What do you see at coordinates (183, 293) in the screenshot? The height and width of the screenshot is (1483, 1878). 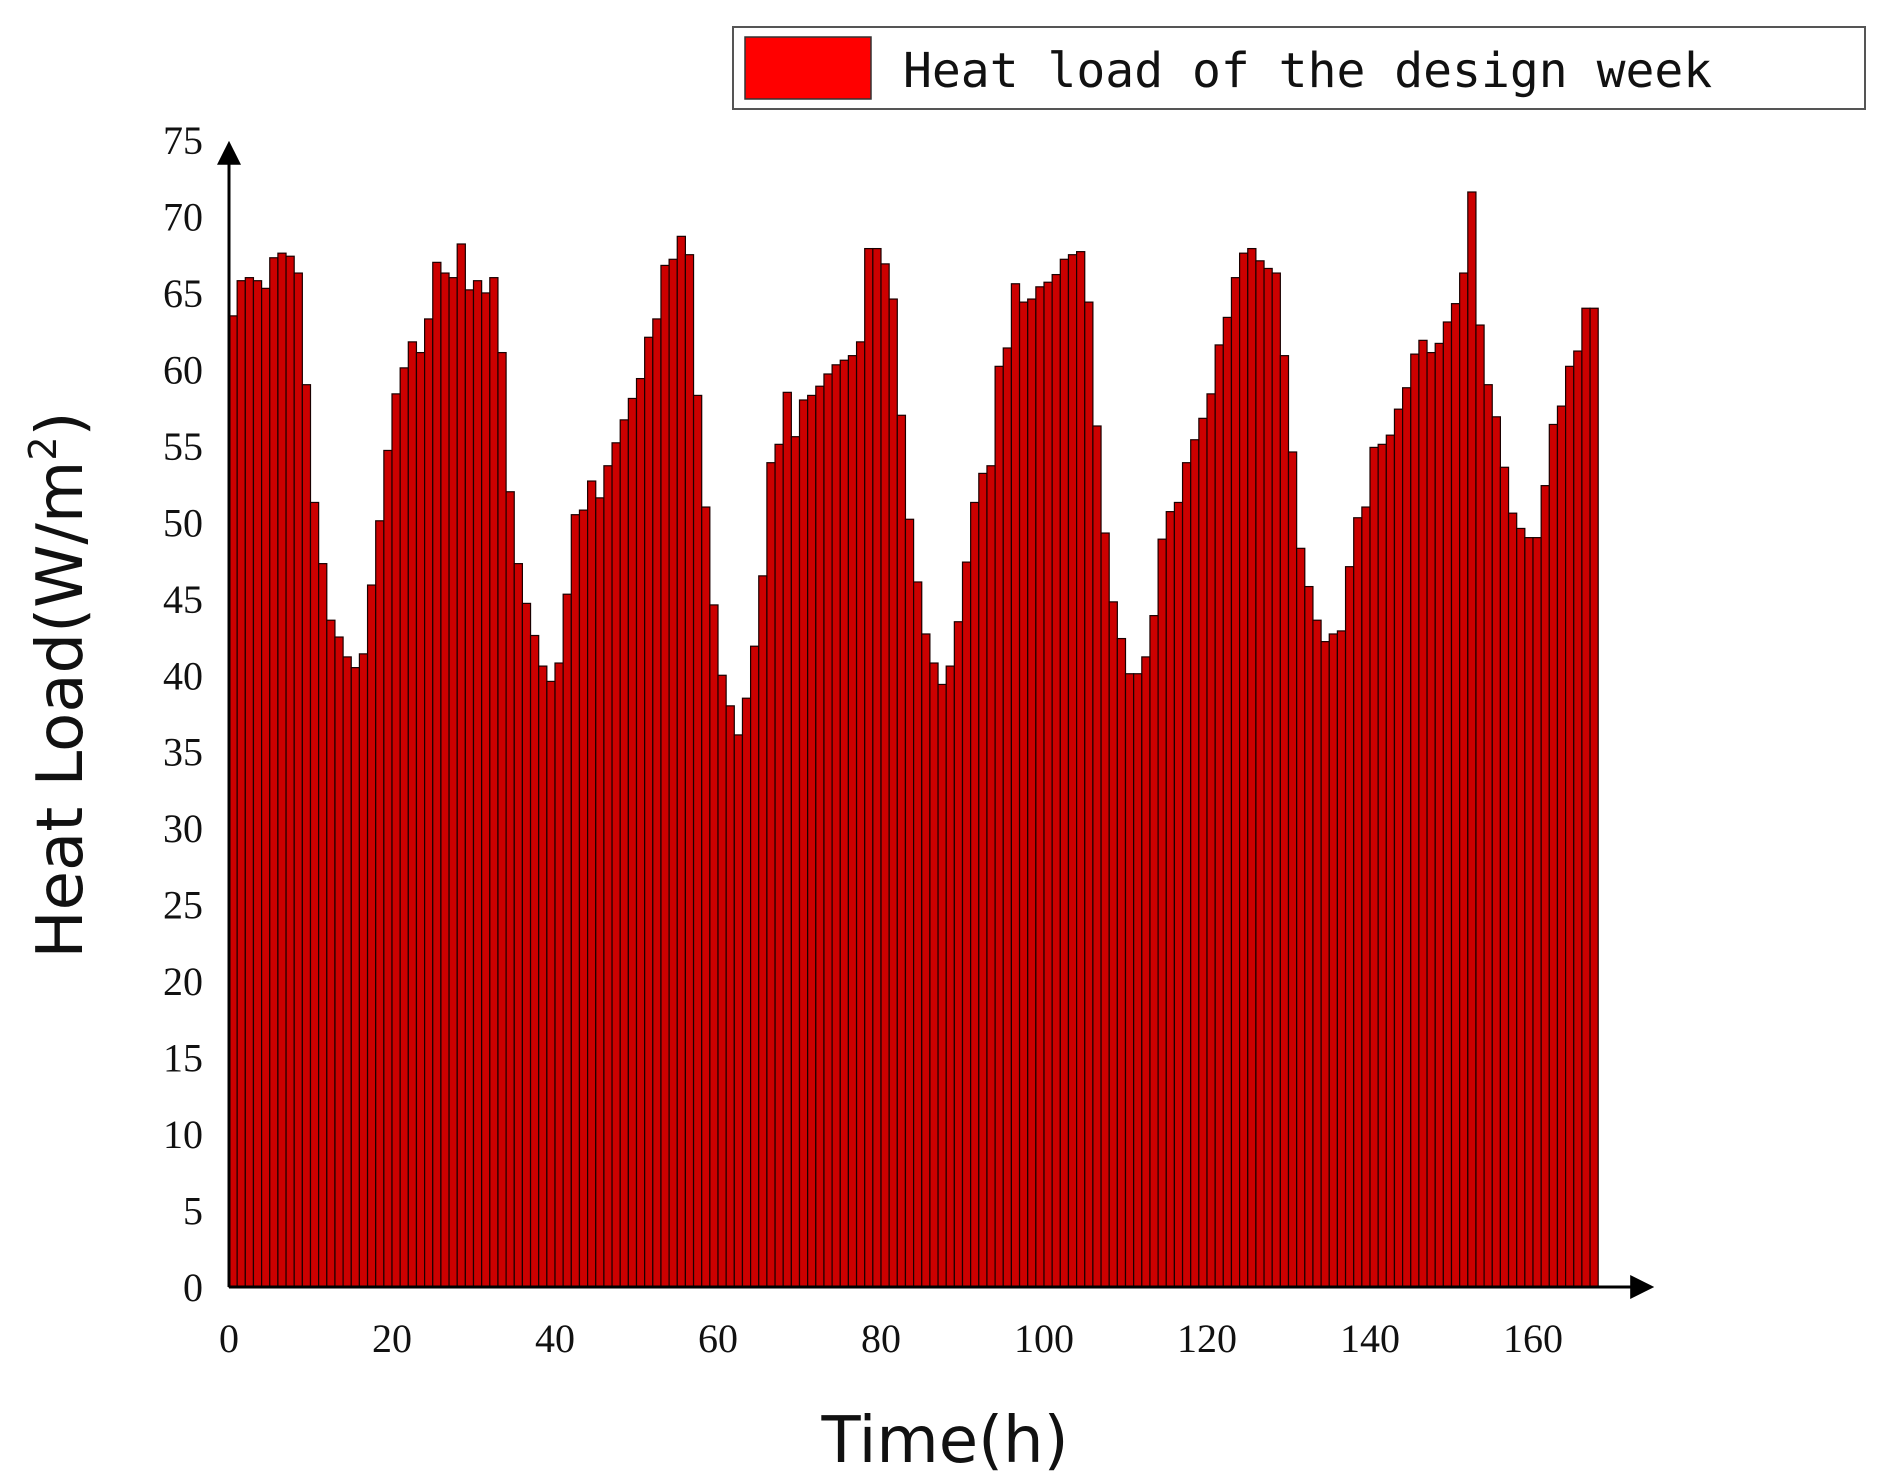 I see `y-tick-label: 65` at bounding box center [183, 293].